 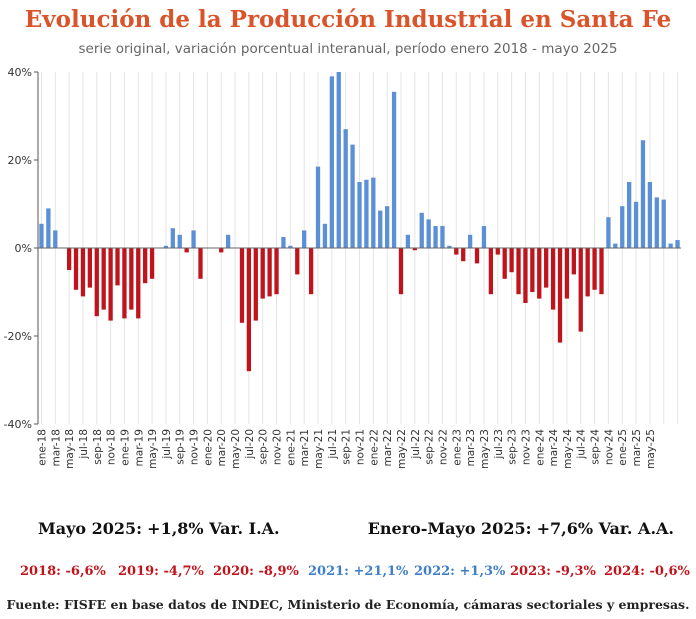 I want to click on x-tick-label: mar-25, so click(x=637, y=447).